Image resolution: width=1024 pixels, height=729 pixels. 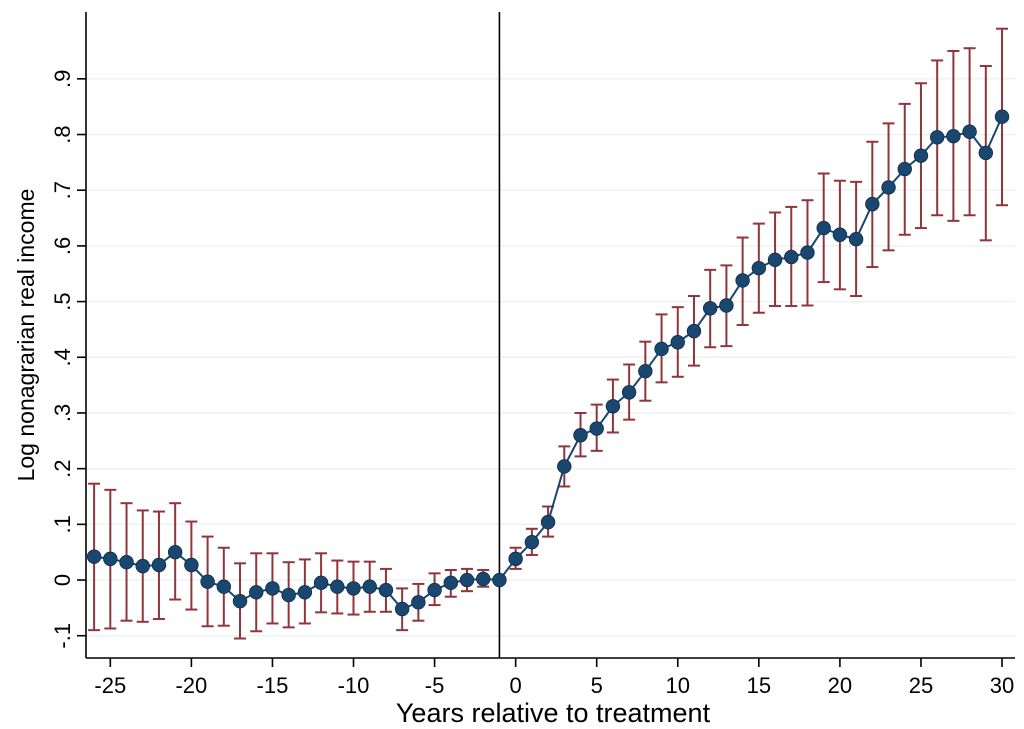 What do you see at coordinates (516, 685) in the screenshot?
I see `x-tick-label: 0` at bounding box center [516, 685].